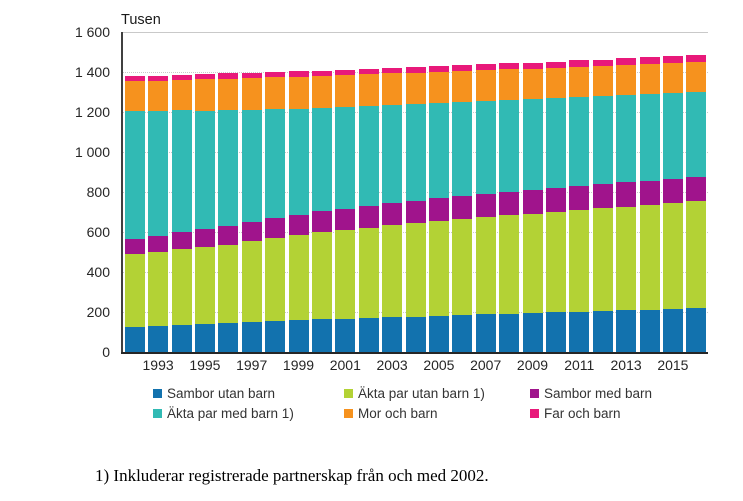 The image size is (743, 501). Describe the element at coordinates (462, 208) in the screenshot. I see `bar-2006` at that location.